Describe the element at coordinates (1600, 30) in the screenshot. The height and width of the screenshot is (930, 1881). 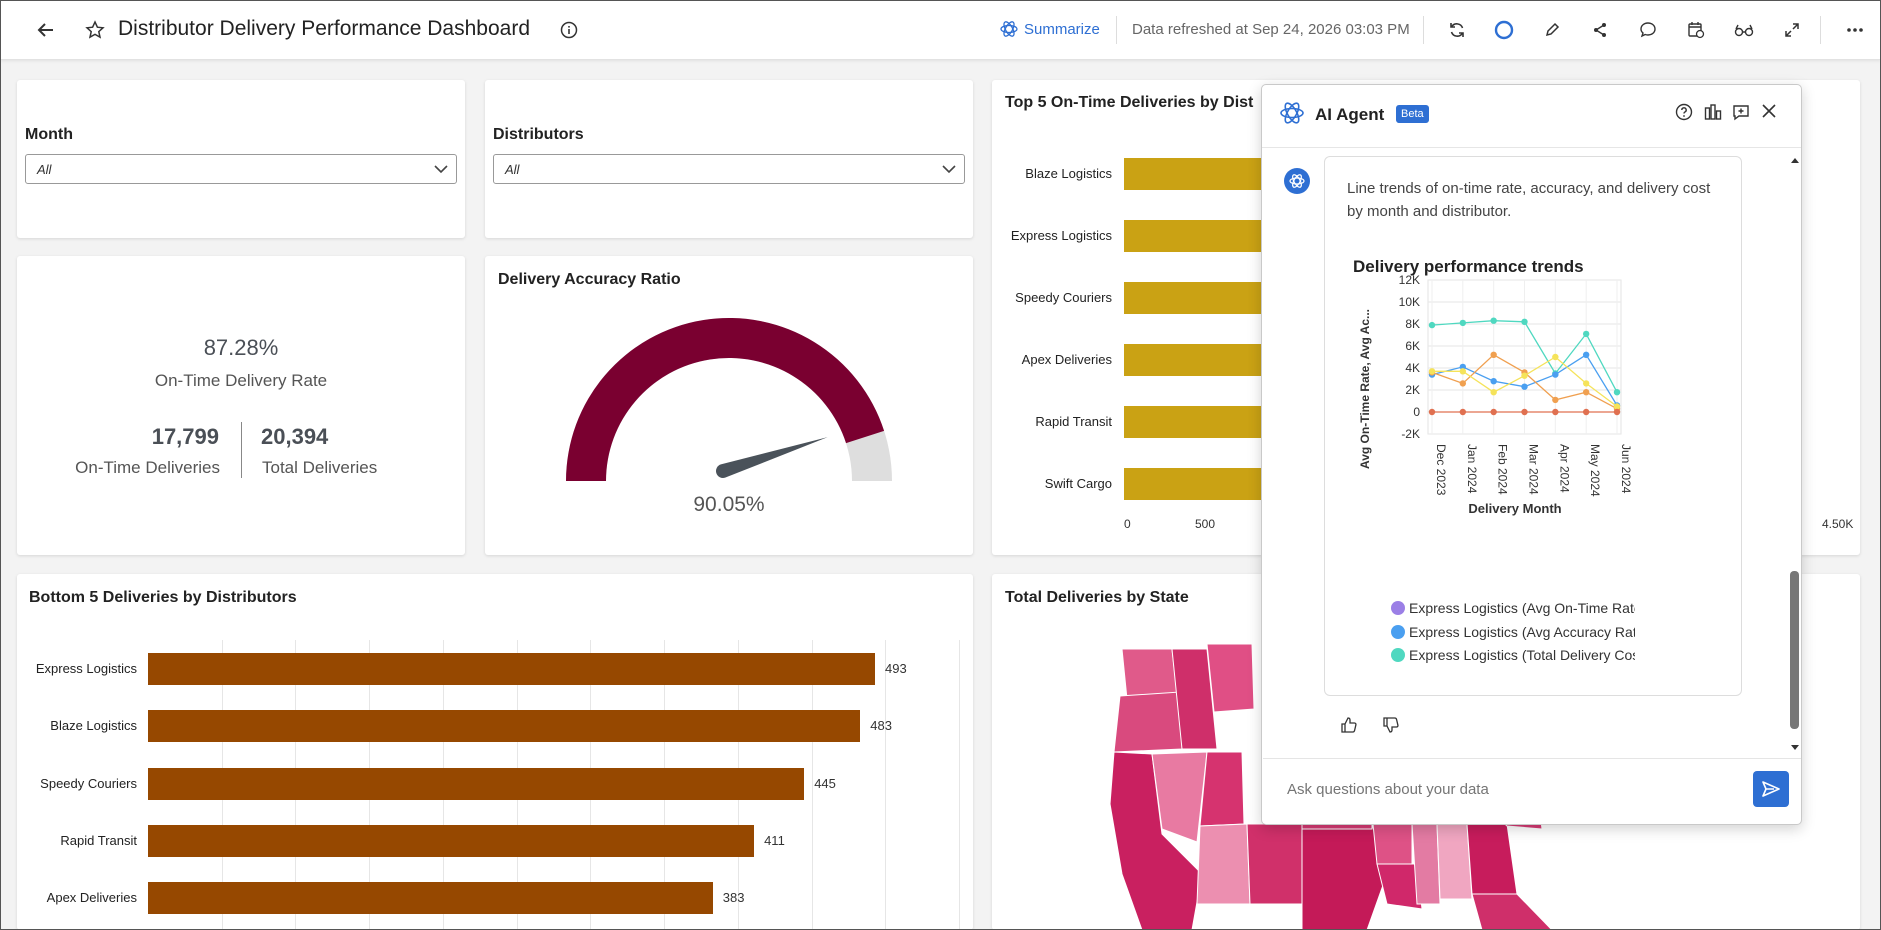
I see `share-icon` at that location.